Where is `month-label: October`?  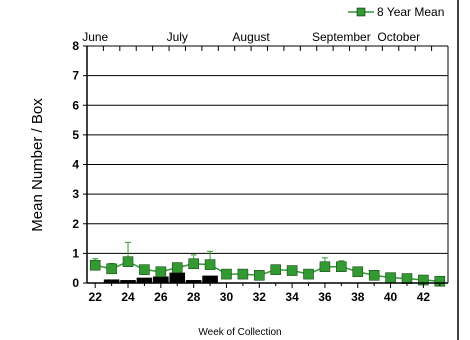
month-label: October is located at coordinates (398, 37).